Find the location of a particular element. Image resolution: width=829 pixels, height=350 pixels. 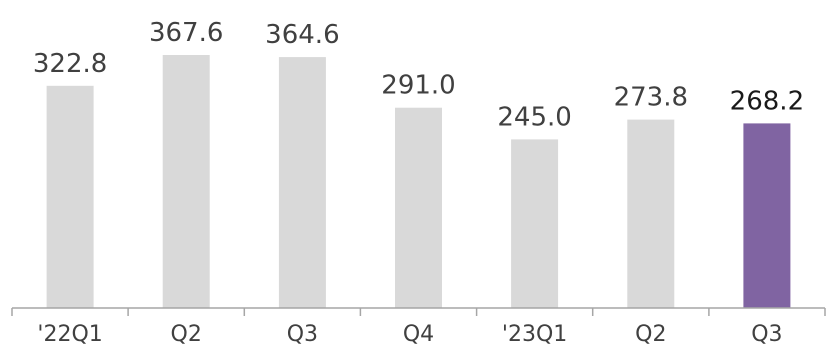

x-axis-ticks is located at coordinates (418, 312).